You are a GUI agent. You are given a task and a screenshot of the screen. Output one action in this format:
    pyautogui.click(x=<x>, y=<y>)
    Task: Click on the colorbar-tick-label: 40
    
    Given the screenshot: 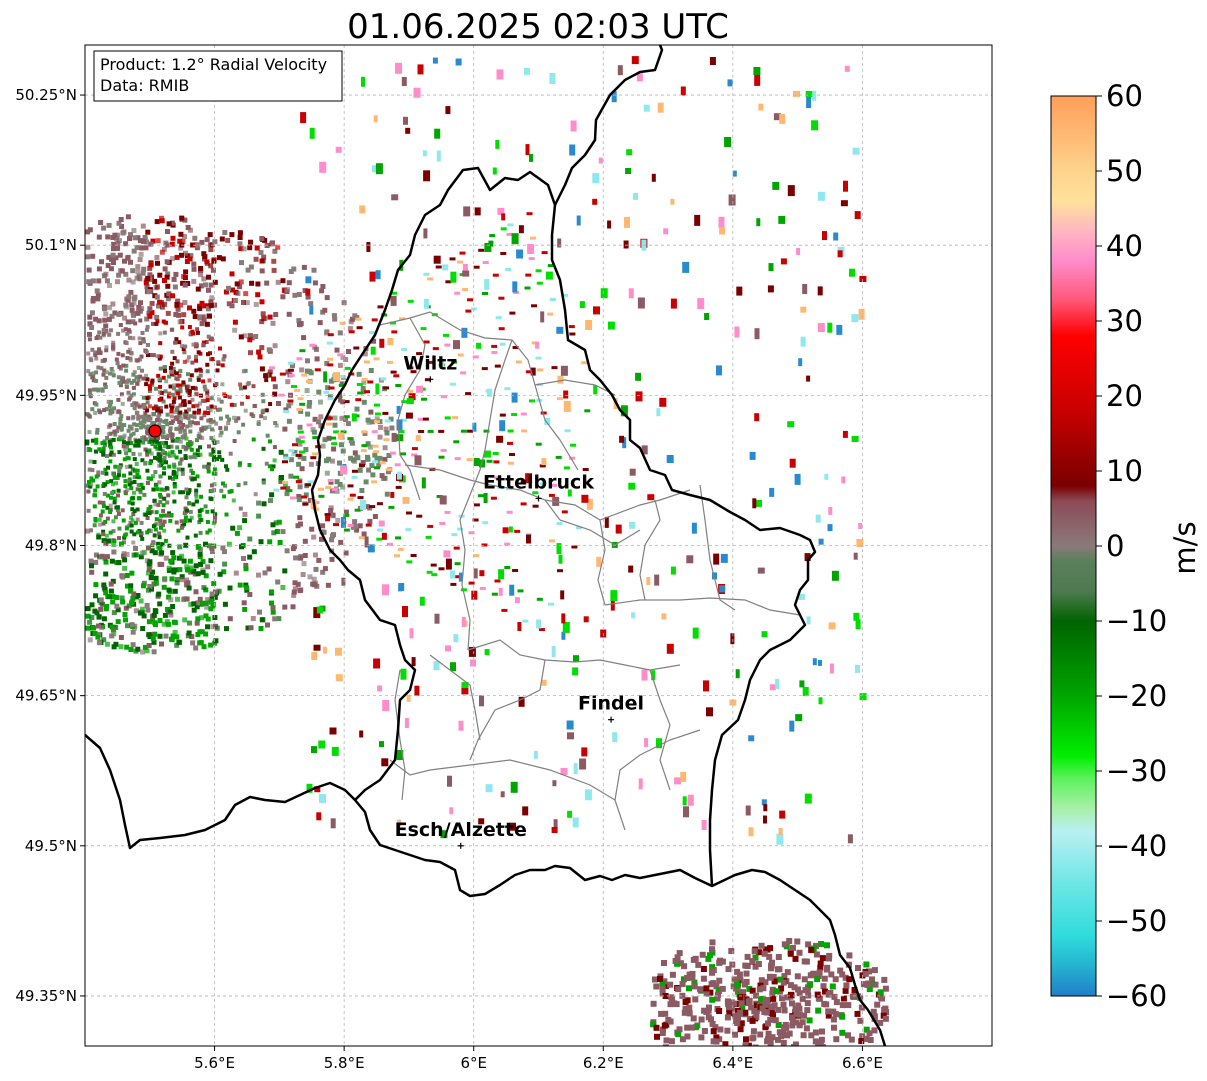 What is the action you would take?
    pyautogui.click(x=1124, y=246)
    